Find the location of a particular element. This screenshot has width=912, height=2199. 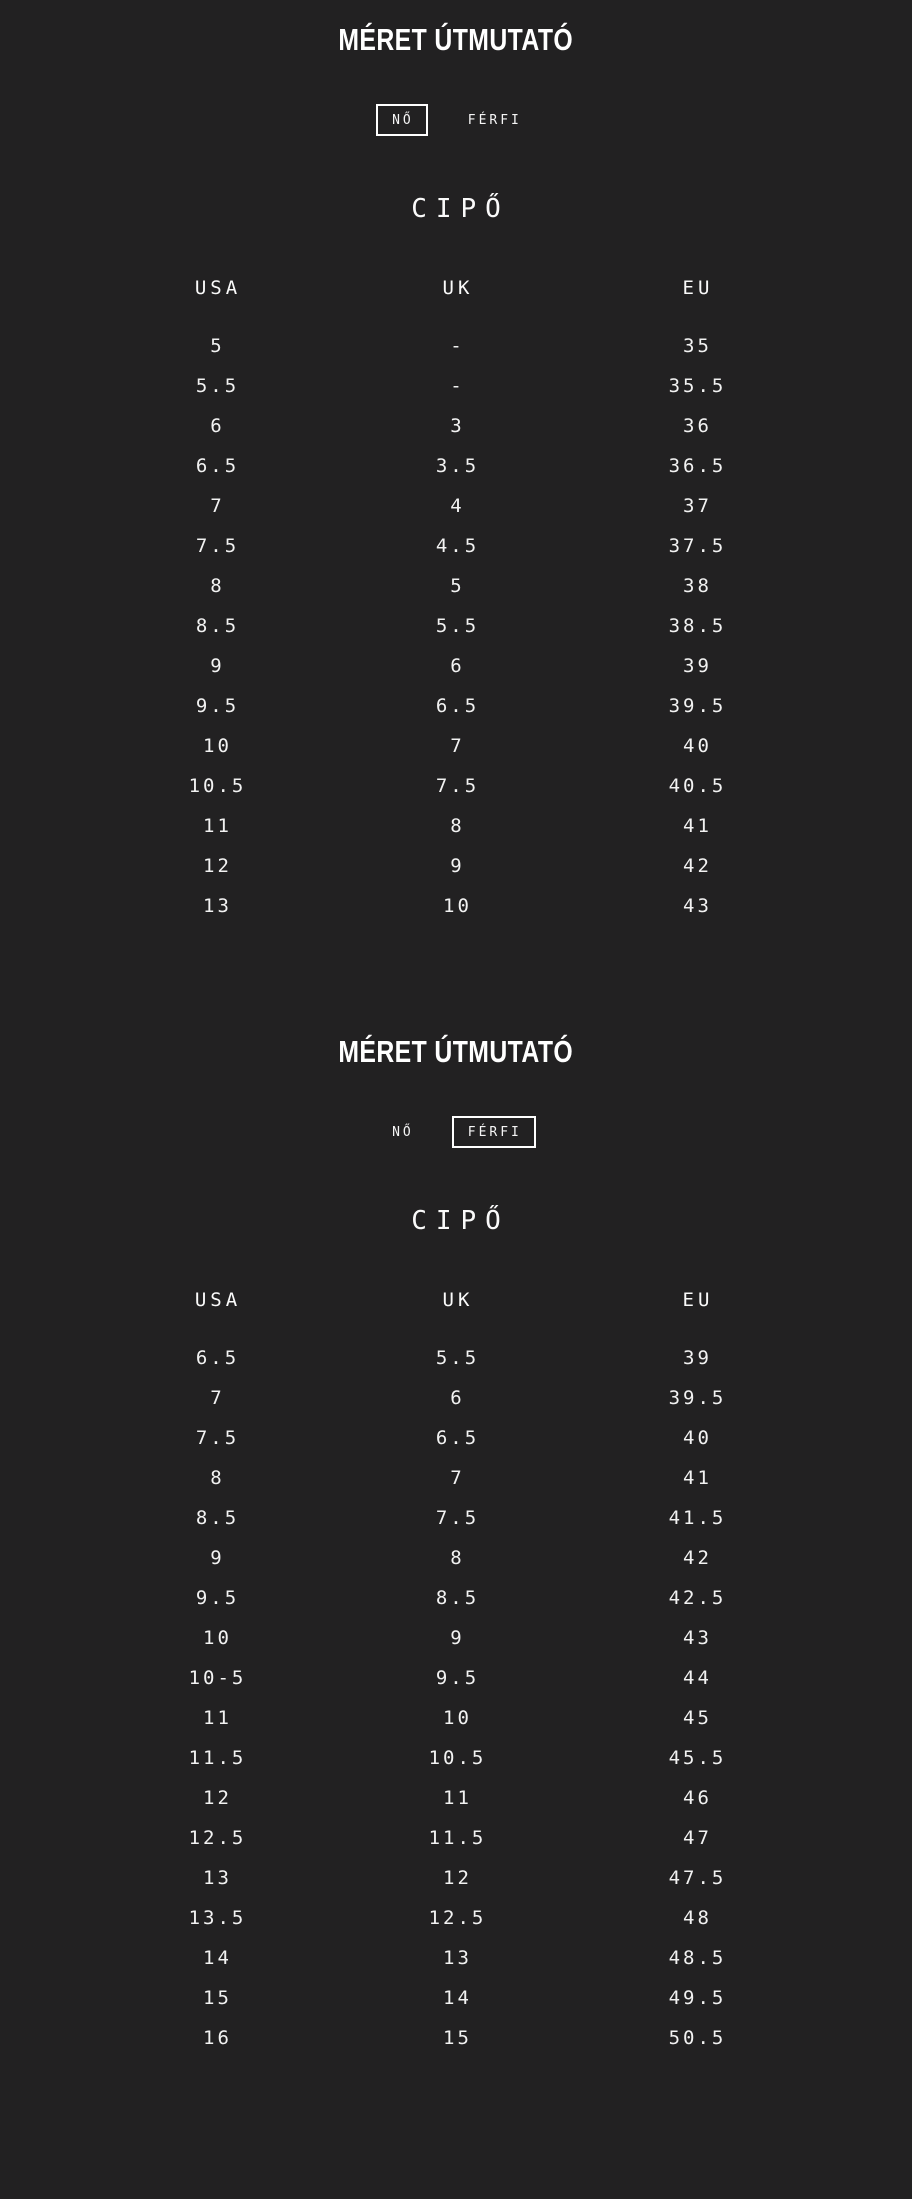

size-cell: 10-5 is located at coordinates (217, 1678).